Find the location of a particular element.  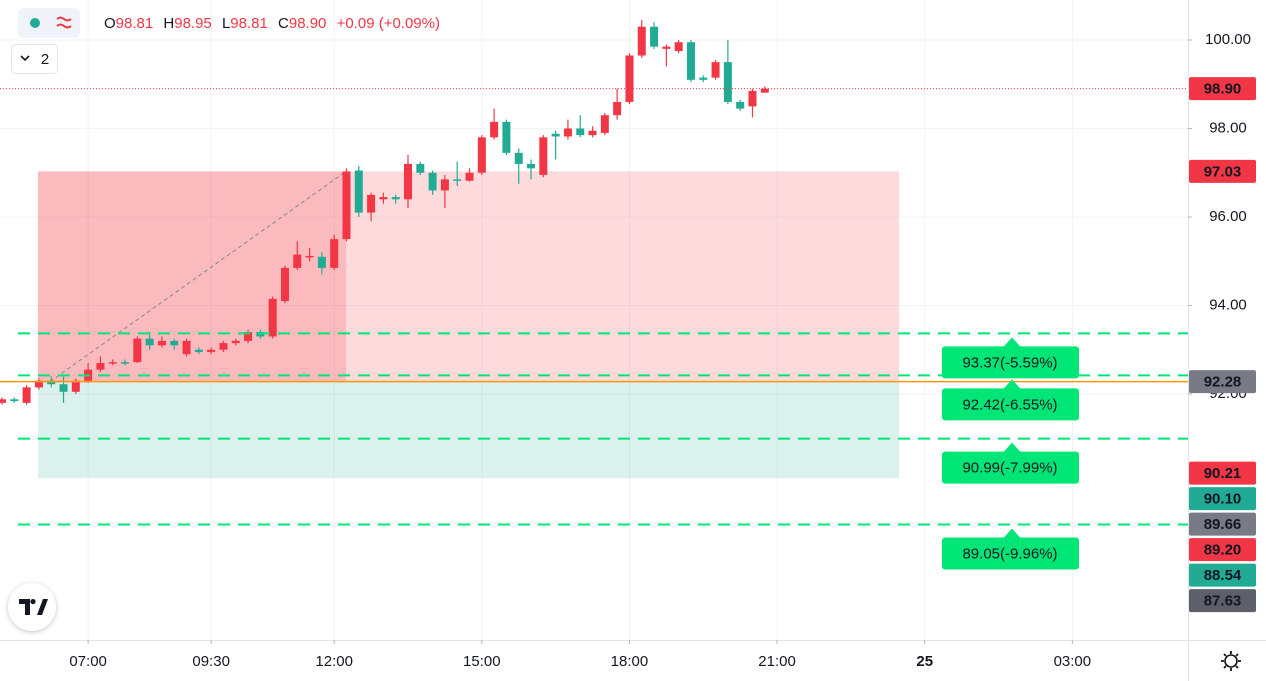

level-label: 90.99(-7.99%) is located at coordinates (1009, 468).